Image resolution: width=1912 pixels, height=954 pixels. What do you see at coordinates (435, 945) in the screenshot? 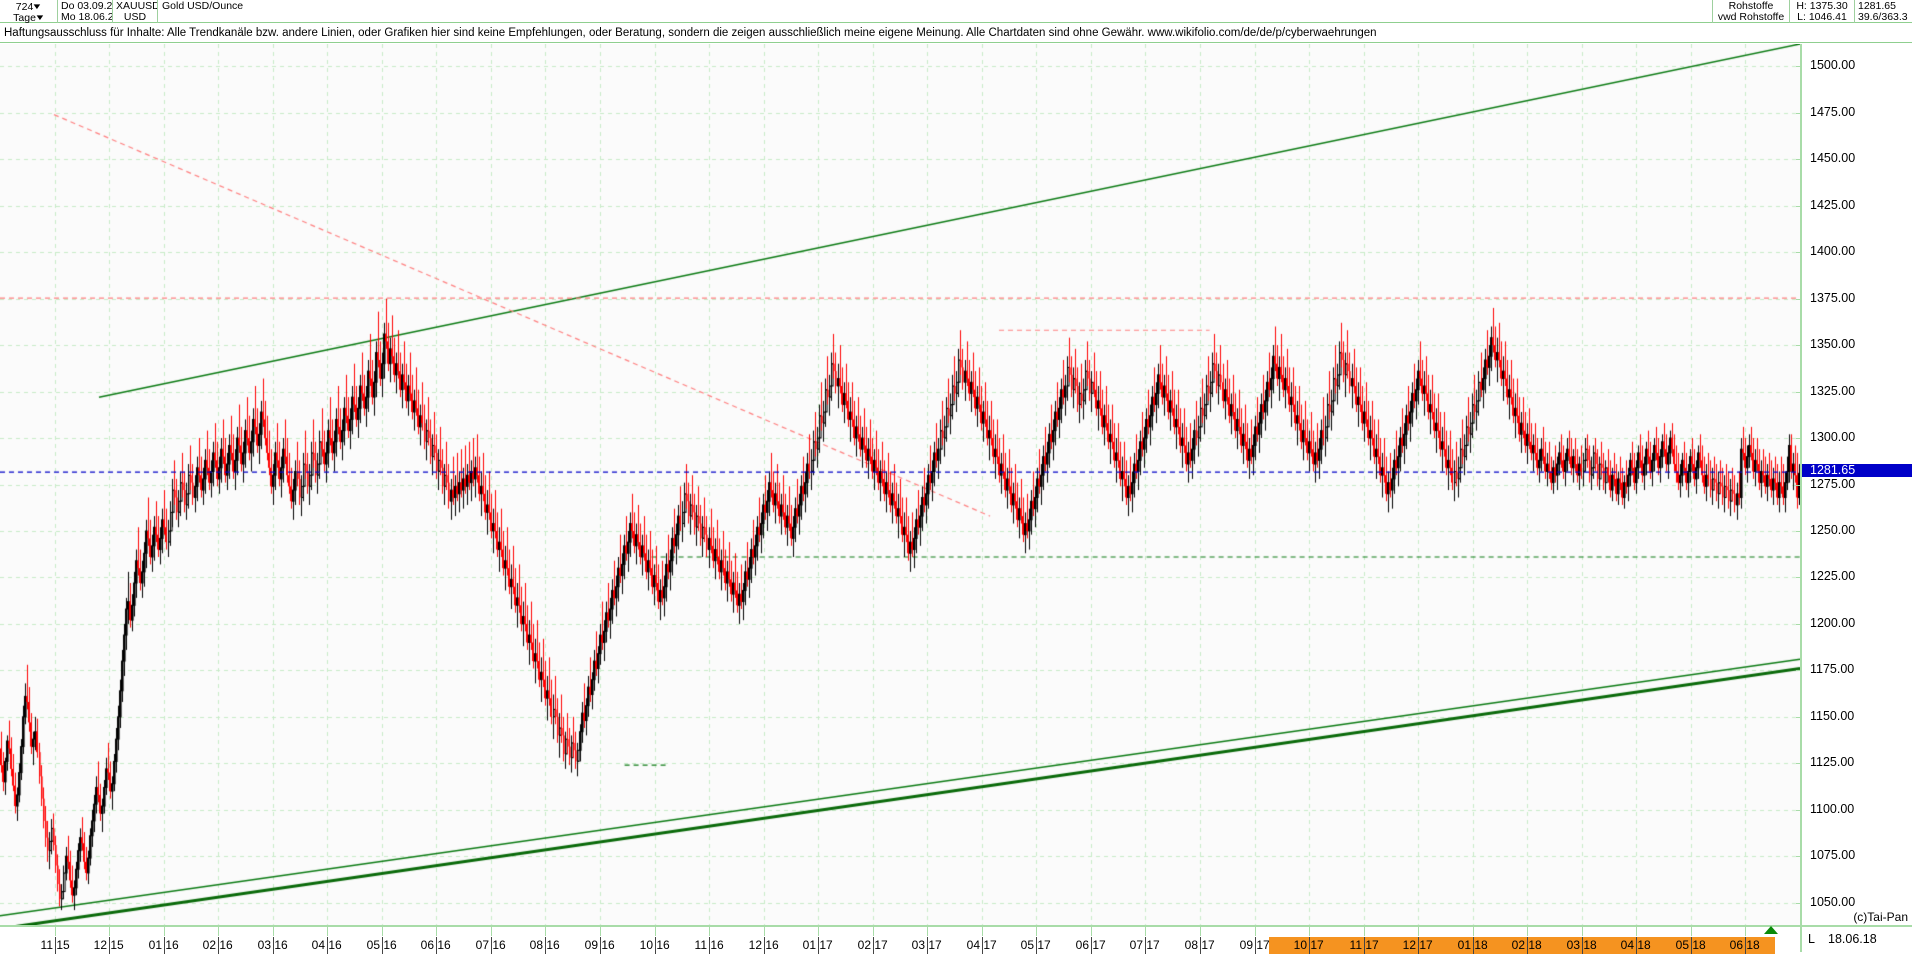
I see `time-axis-label: 06 16` at bounding box center [435, 945].